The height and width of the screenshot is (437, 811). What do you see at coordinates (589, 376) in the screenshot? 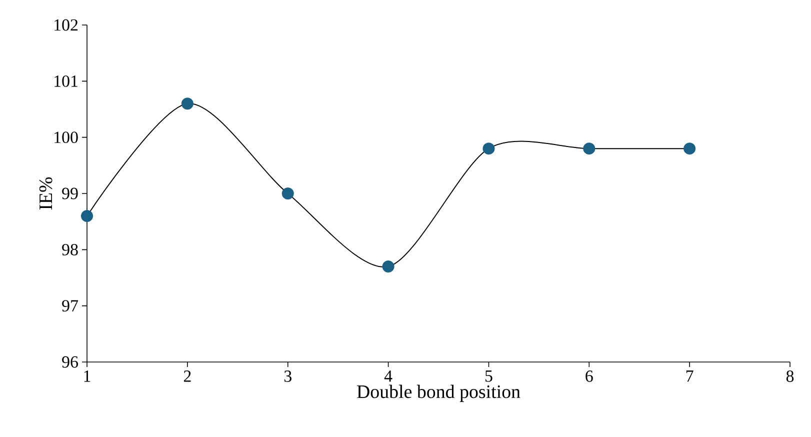
I see `x-tick-label: 6` at bounding box center [589, 376].